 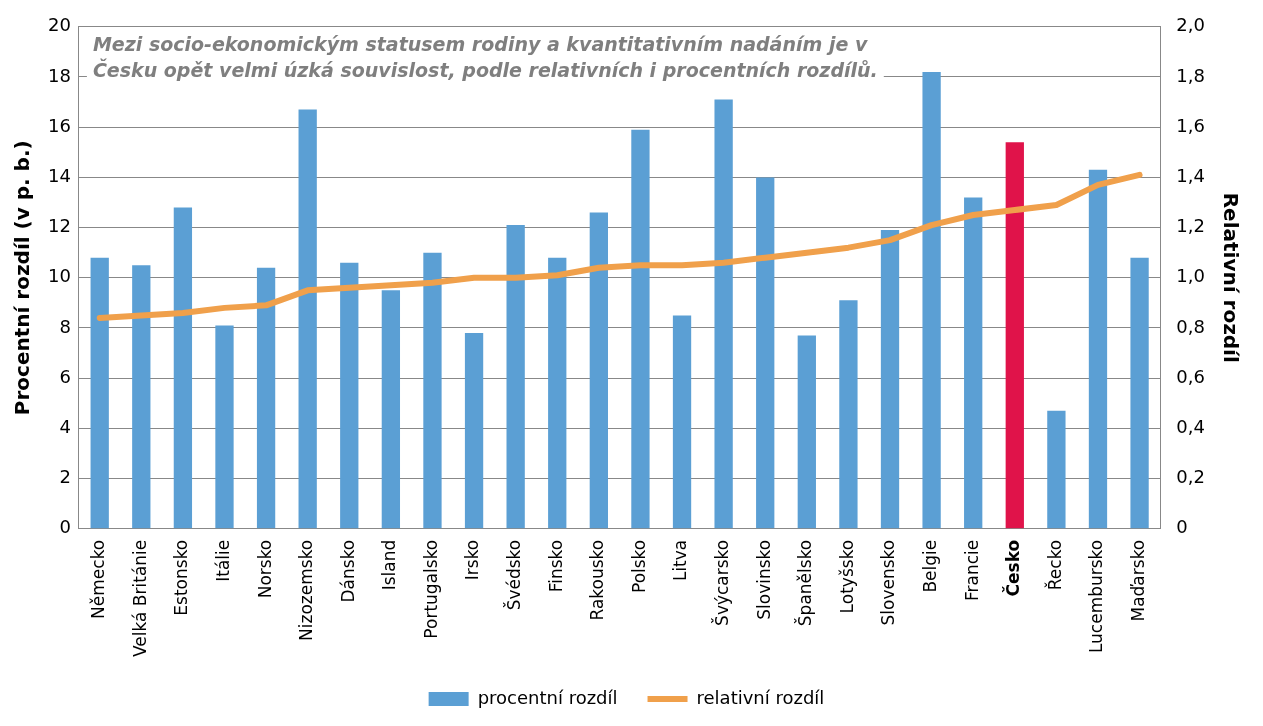 What do you see at coordinates (1013, 568) in the screenshot?
I see `x-tick-label: Česko` at bounding box center [1013, 568].